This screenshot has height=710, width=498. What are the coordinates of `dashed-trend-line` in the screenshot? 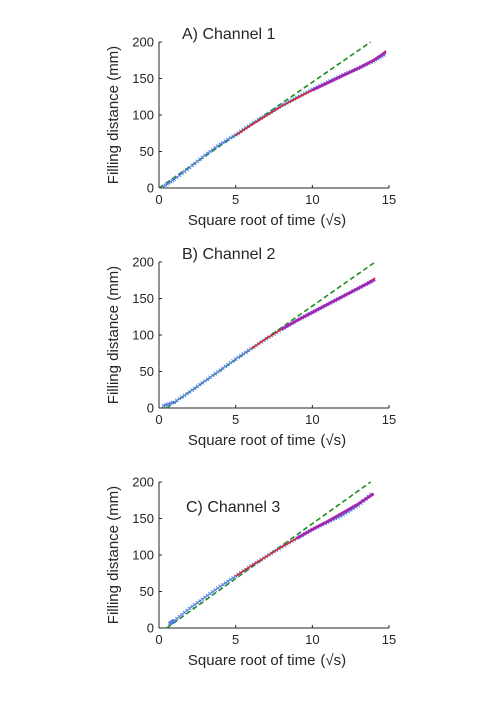 It's located at (269, 555).